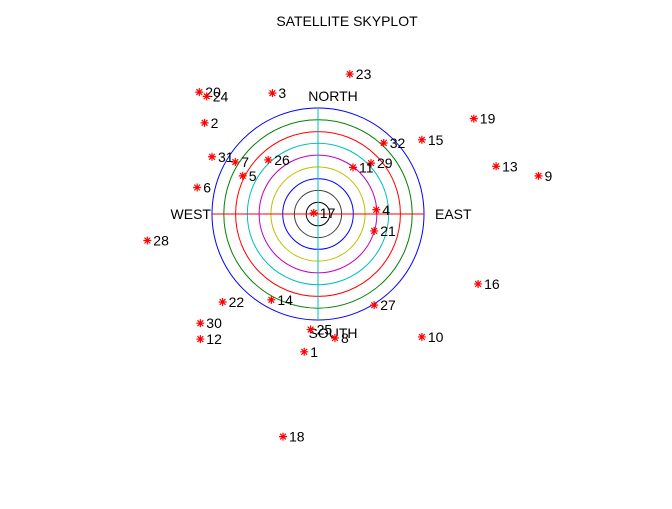 This screenshot has width=672, height=509. What do you see at coordinates (297, 437) in the screenshot?
I see `satellite-label: 18` at bounding box center [297, 437].